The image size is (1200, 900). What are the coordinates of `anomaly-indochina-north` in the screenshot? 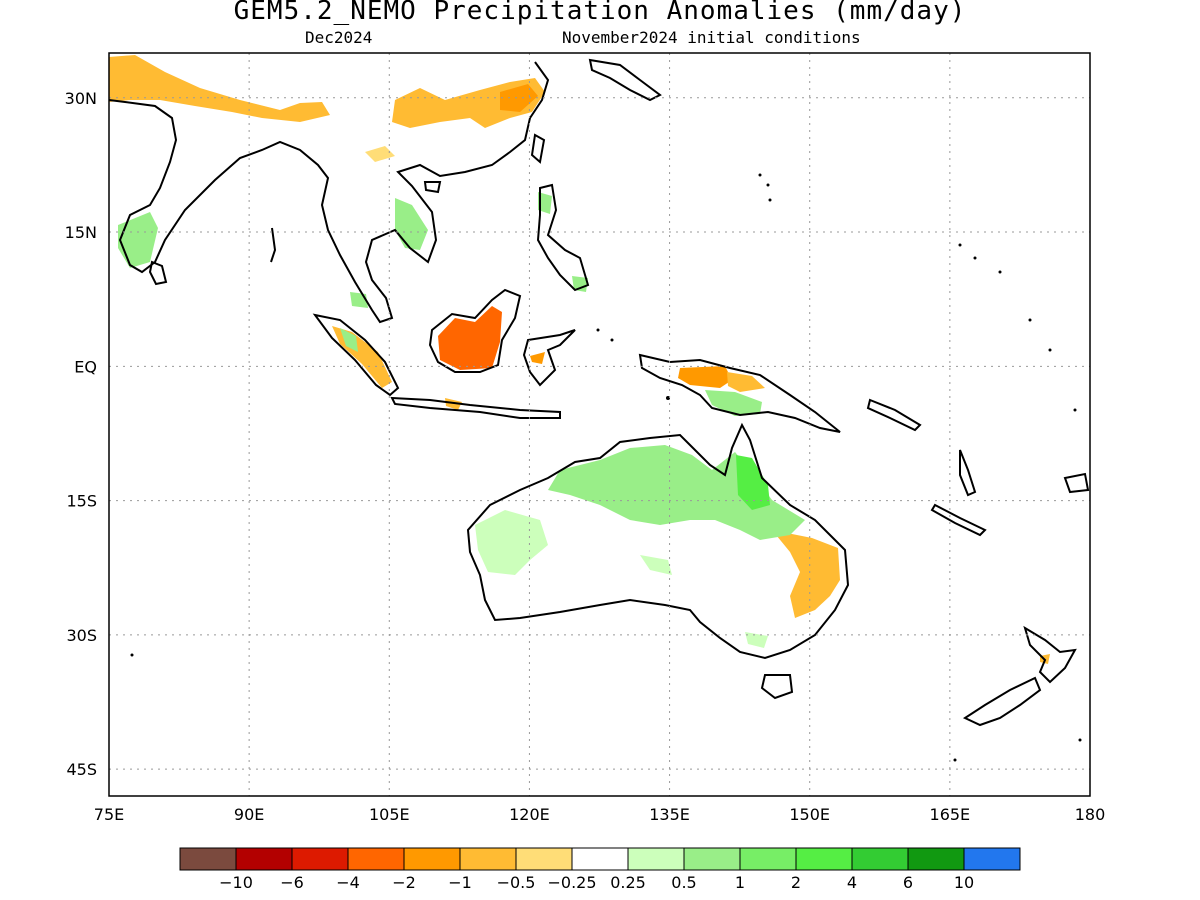 It's located at (380, 154).